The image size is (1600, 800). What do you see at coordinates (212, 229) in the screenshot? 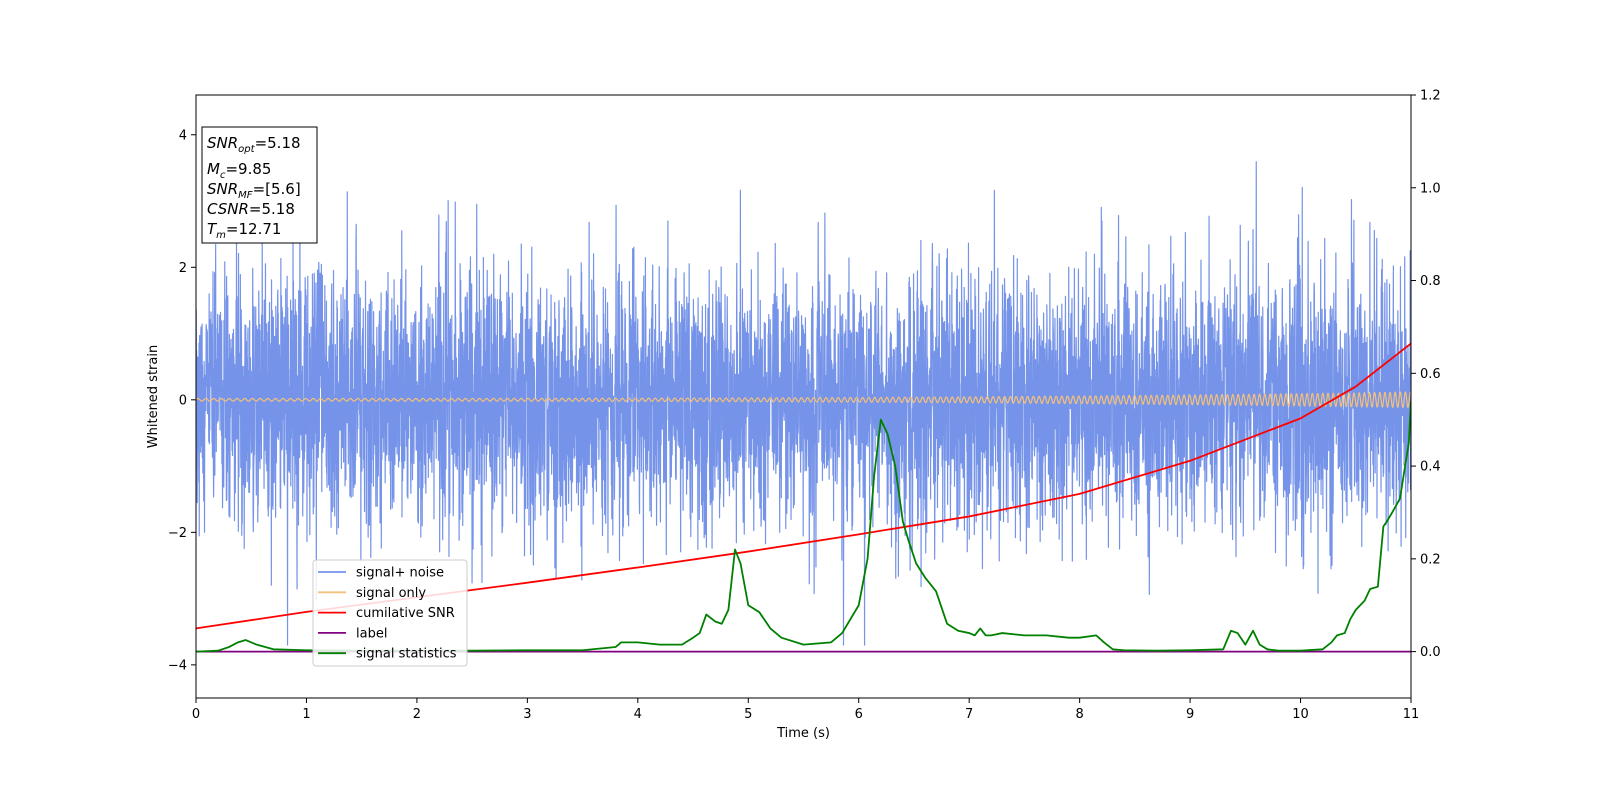
I see `stat-name: T` at bounding box center [212, 229].